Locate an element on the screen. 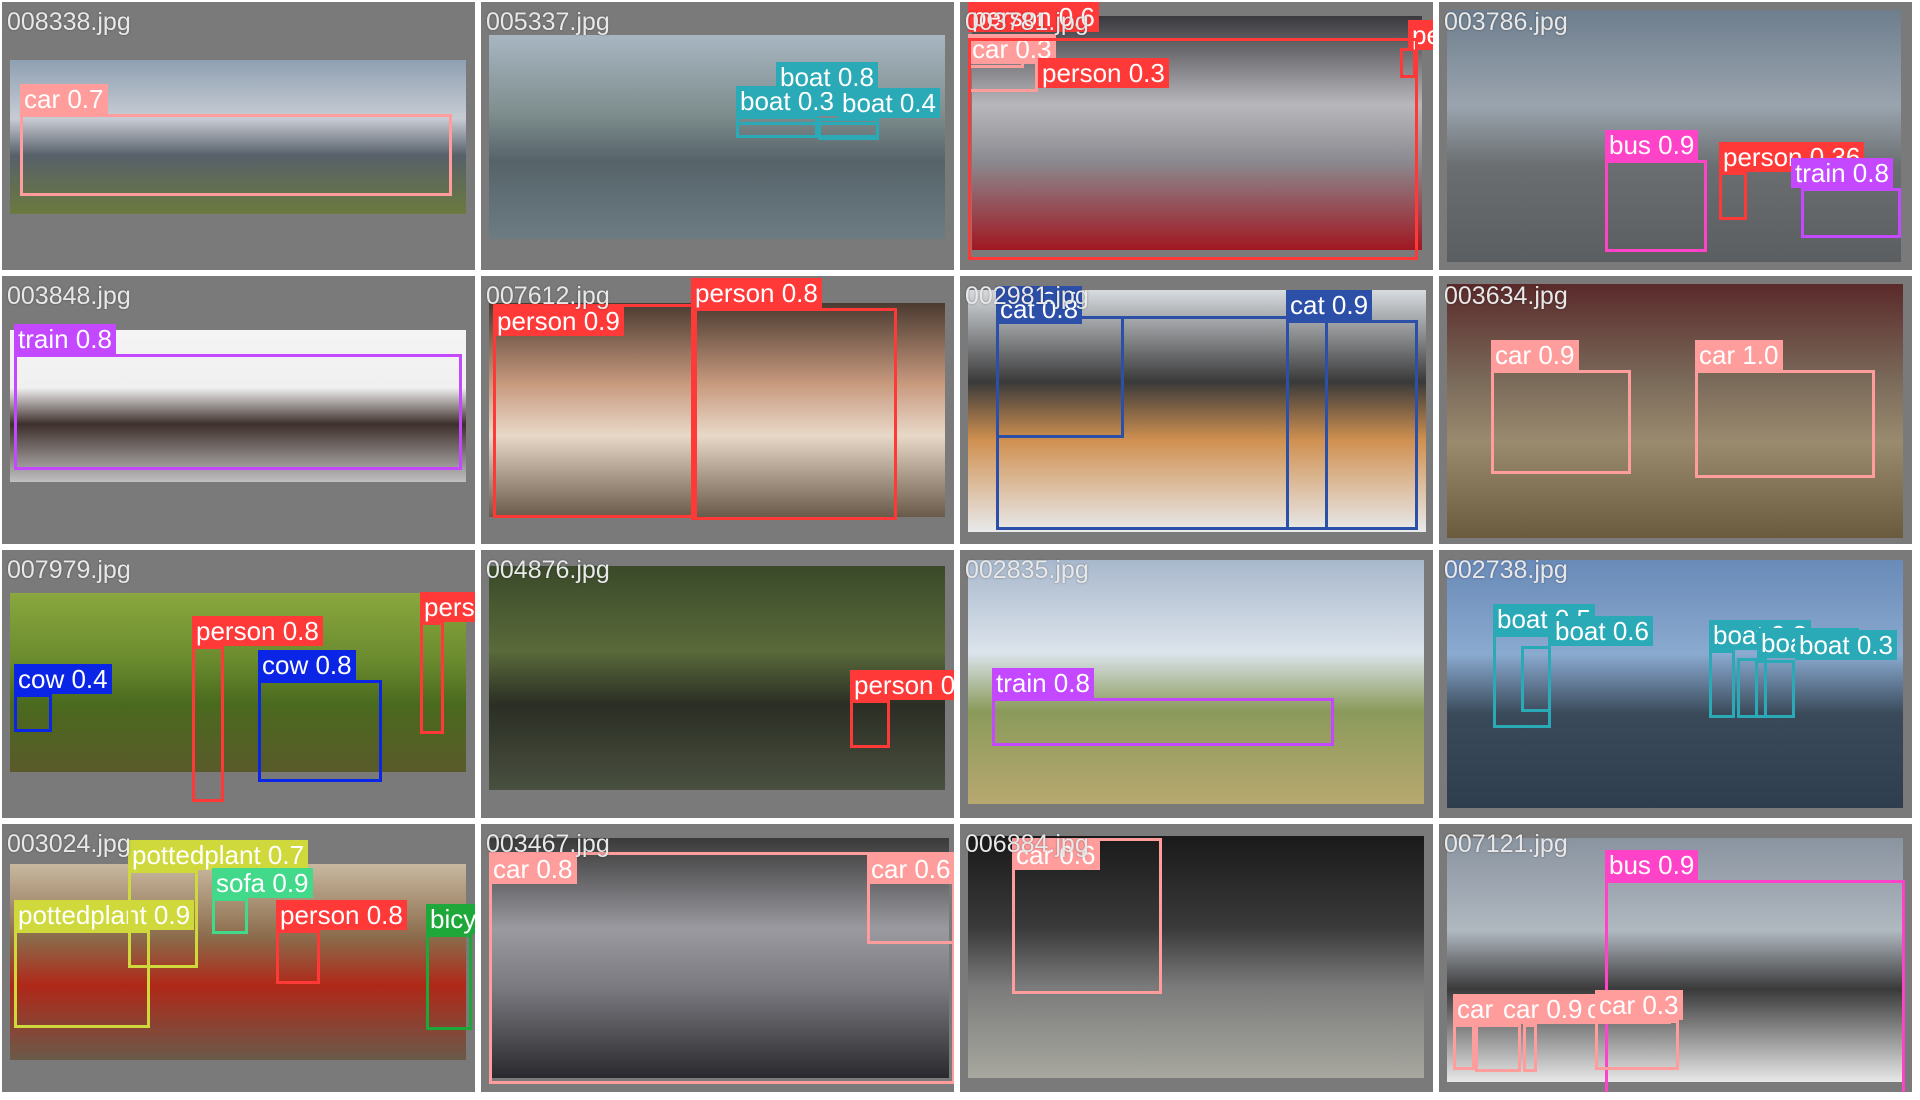  detection-label-boat: boat 0.4 is located at coordinates (889, 103).